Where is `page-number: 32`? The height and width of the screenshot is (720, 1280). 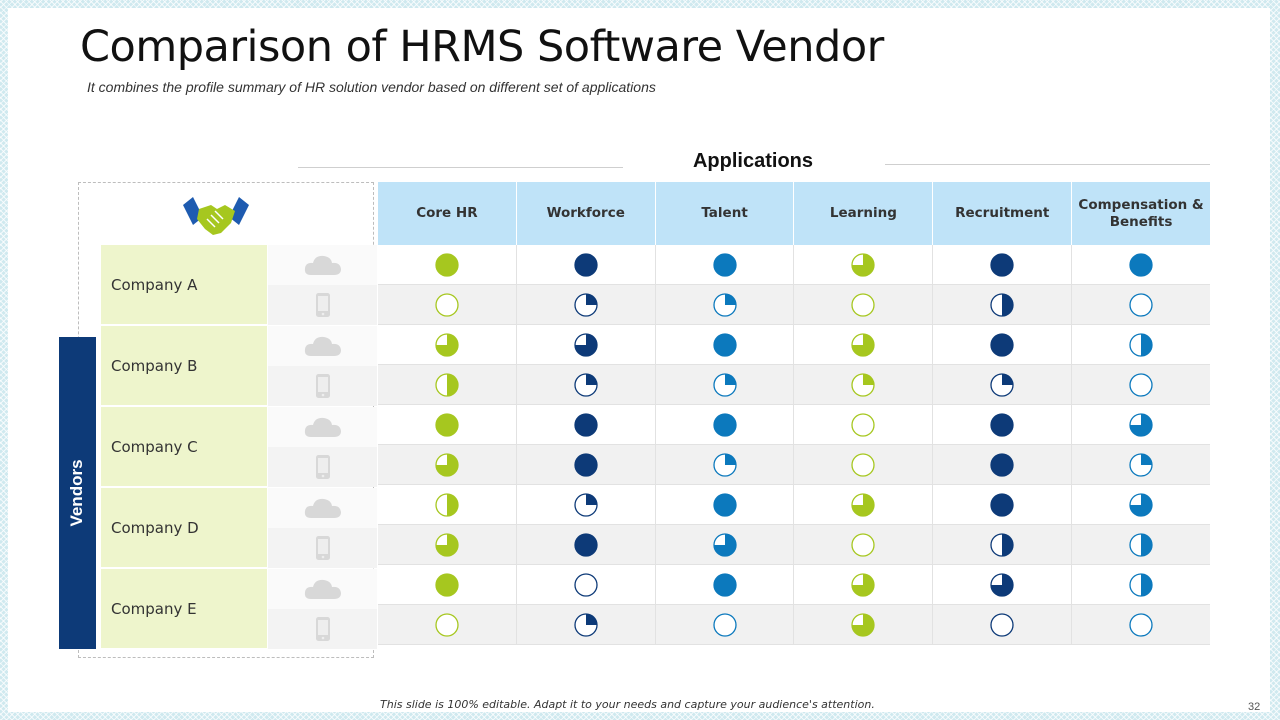 page-number: 32 is located at coordinates (1254, 707).